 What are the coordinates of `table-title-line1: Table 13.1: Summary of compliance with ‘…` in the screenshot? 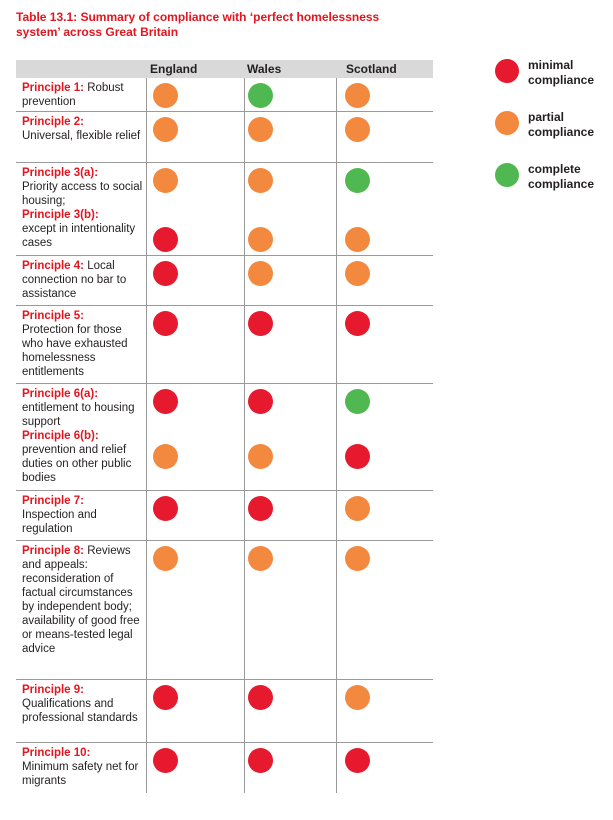 It's located at (198, 17).